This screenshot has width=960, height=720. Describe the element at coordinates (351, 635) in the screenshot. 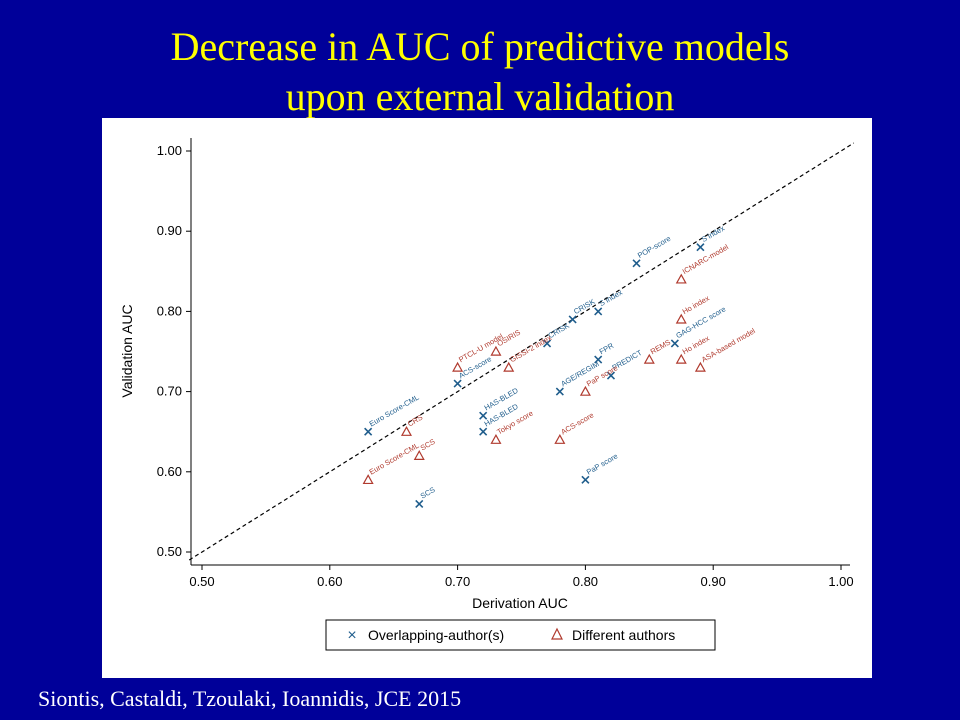

I see `legend-x-marker-icon: ×` at that location.